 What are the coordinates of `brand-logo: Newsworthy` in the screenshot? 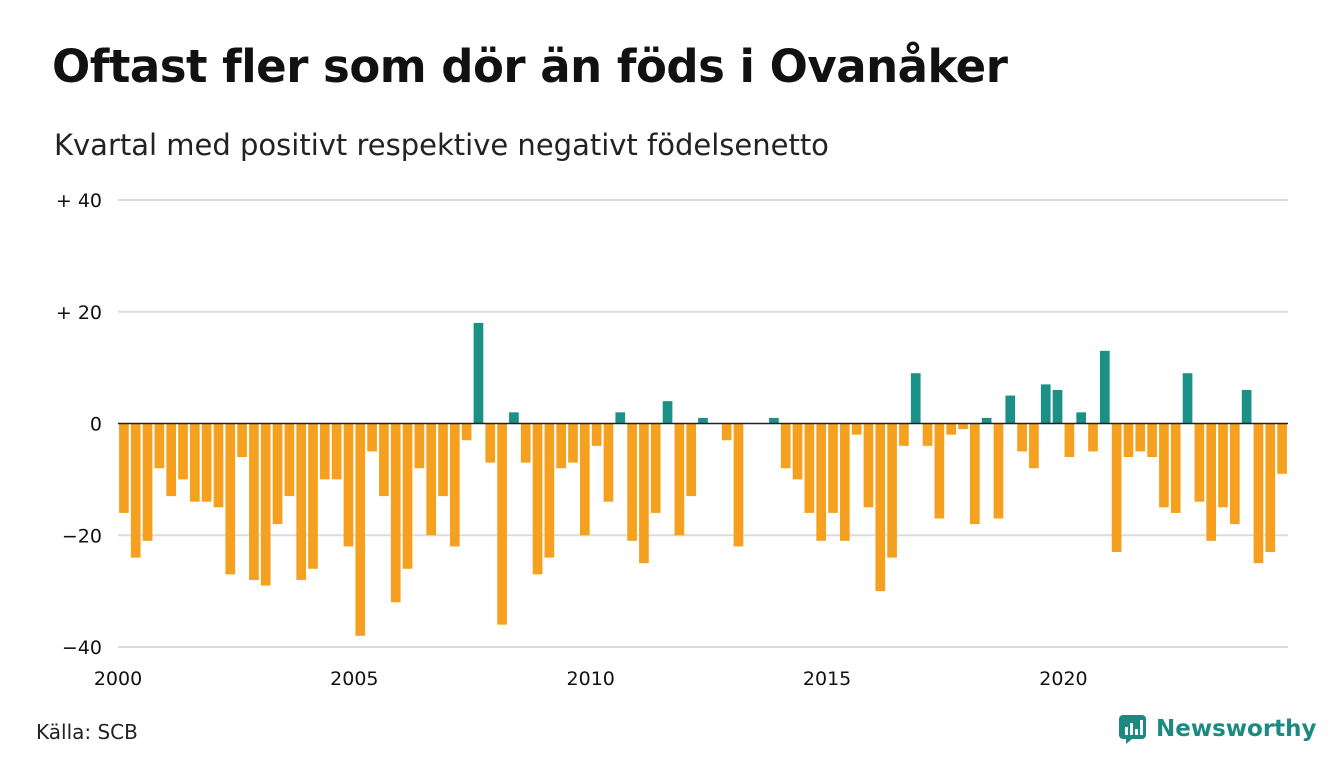 It's located at (1217, 729).